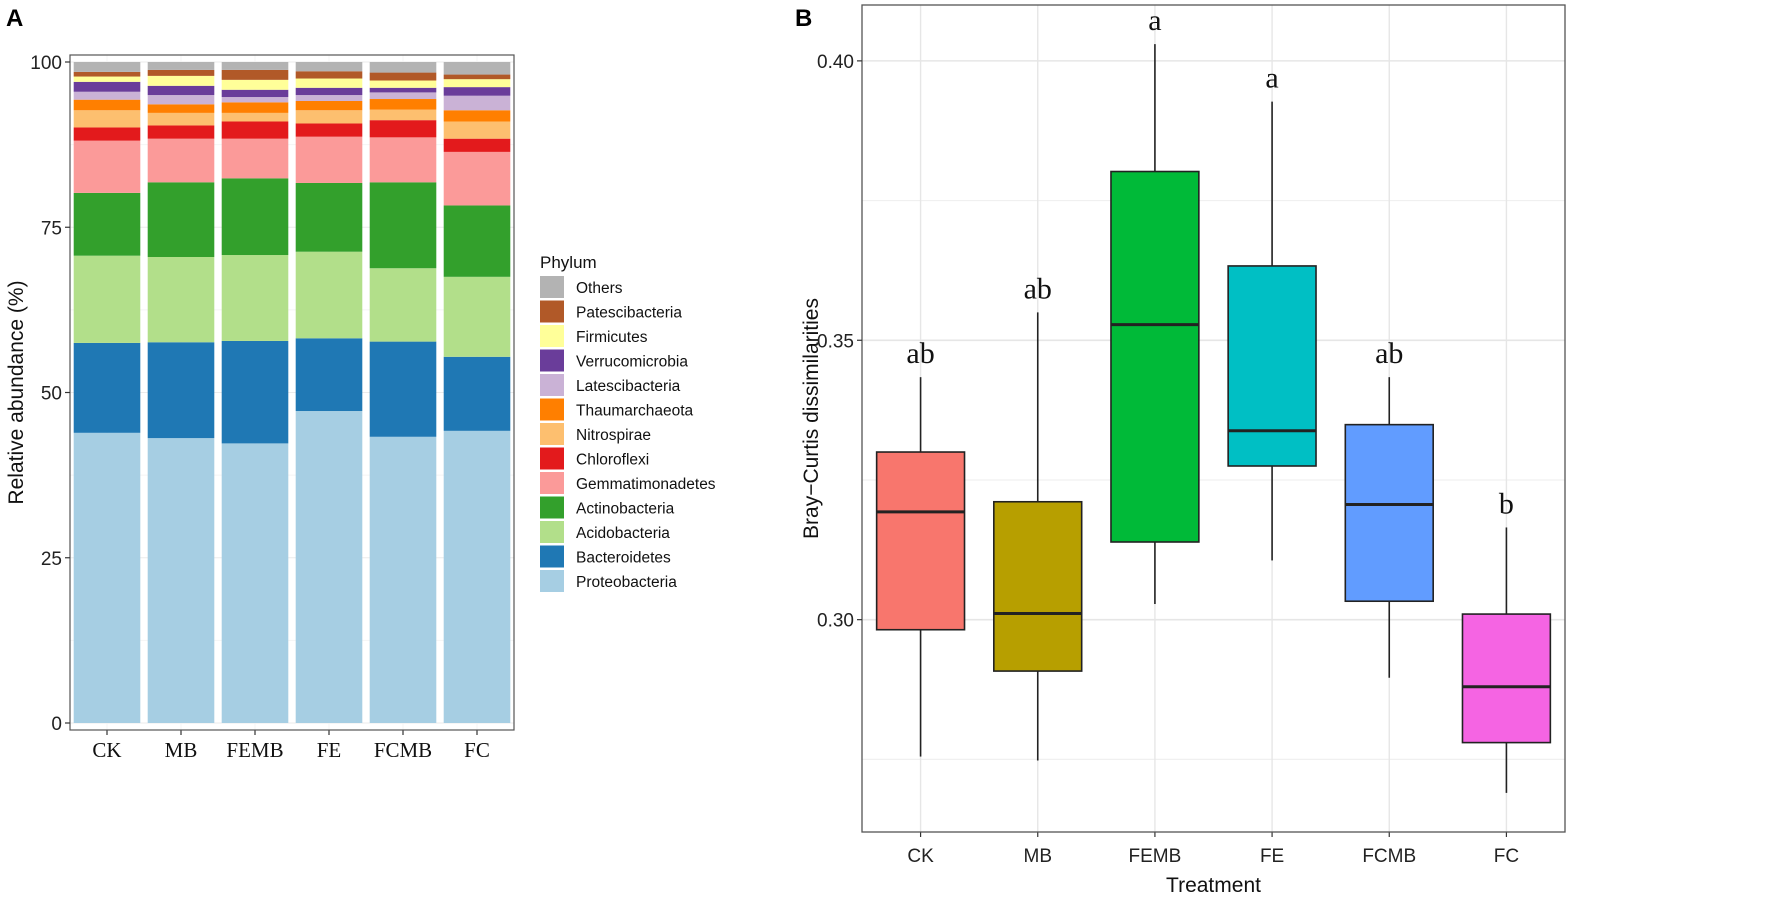 The height and width of the screenshot is (911, 1772). I want to click on x-tick-label: CK, so click(920, 856).